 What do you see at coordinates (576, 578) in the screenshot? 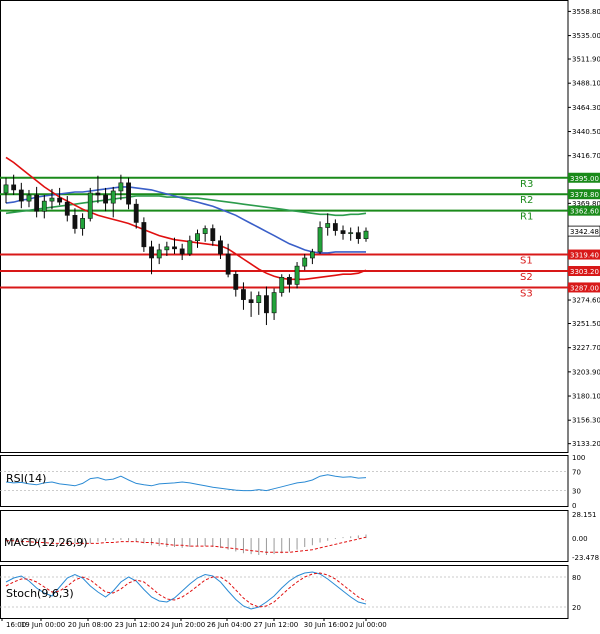
I see `stoch-tick-label: 80` at bounding box center [576, 578].